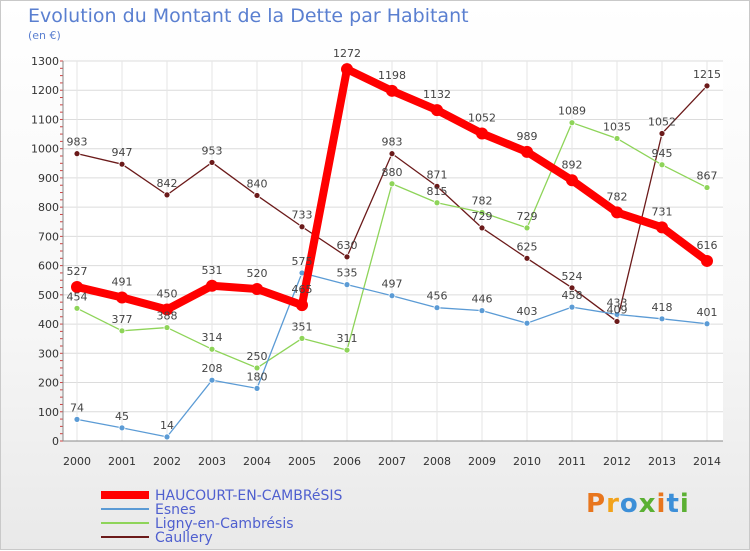 The image size is (750, 551). Describe the element at coordinates (257, 183) in the screenshot. I see `data-label: 840` at that location.